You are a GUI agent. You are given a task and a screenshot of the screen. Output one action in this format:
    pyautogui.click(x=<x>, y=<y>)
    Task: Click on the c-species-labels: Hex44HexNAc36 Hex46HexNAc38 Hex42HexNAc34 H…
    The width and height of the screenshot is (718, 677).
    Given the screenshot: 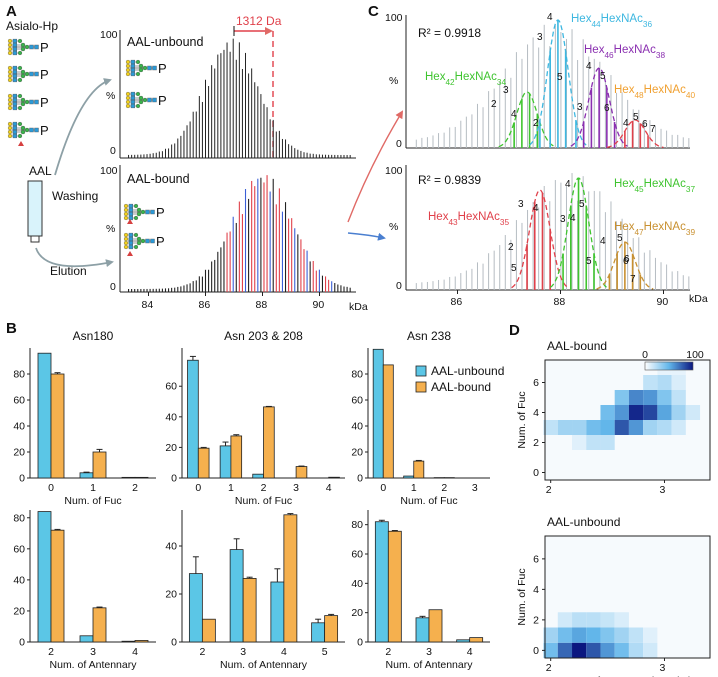 What is the action you would take?
    pyautogui.click(x=560, y=125)
    